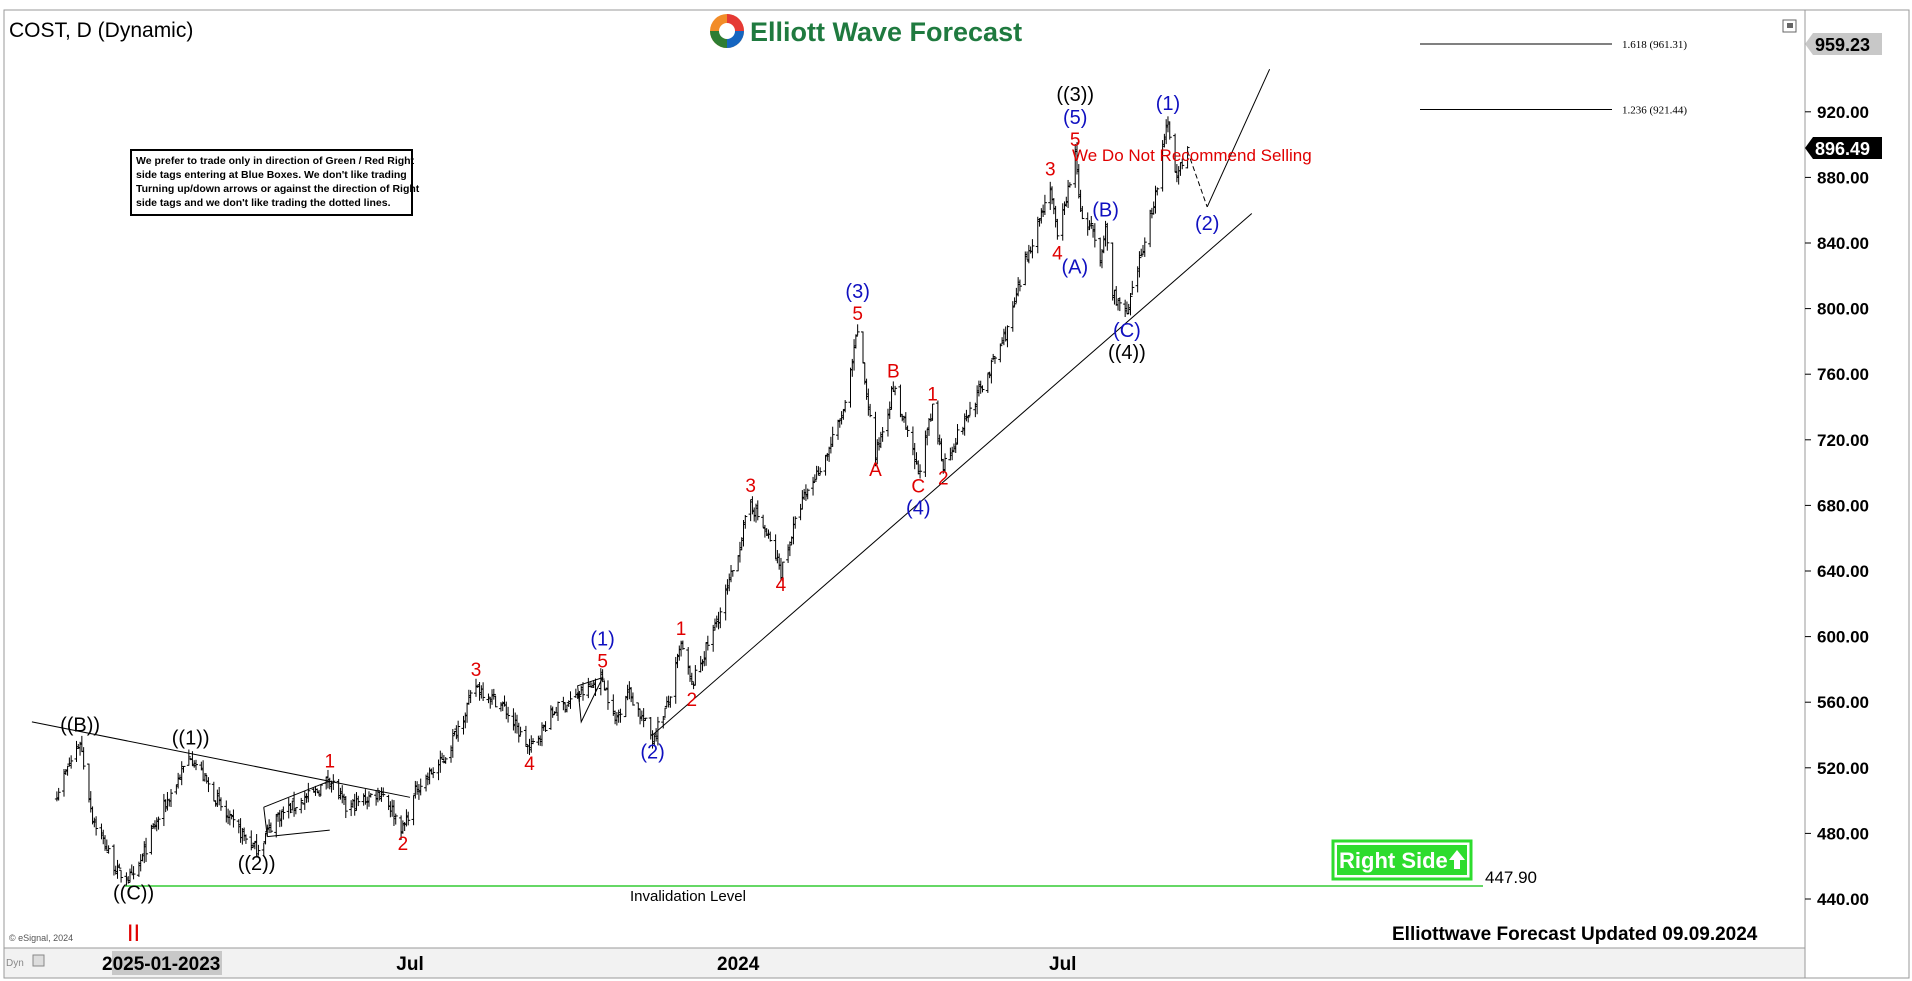  Describe the element at coordinates (904, 963) in the screenshot. I see `time-axis` at that location.